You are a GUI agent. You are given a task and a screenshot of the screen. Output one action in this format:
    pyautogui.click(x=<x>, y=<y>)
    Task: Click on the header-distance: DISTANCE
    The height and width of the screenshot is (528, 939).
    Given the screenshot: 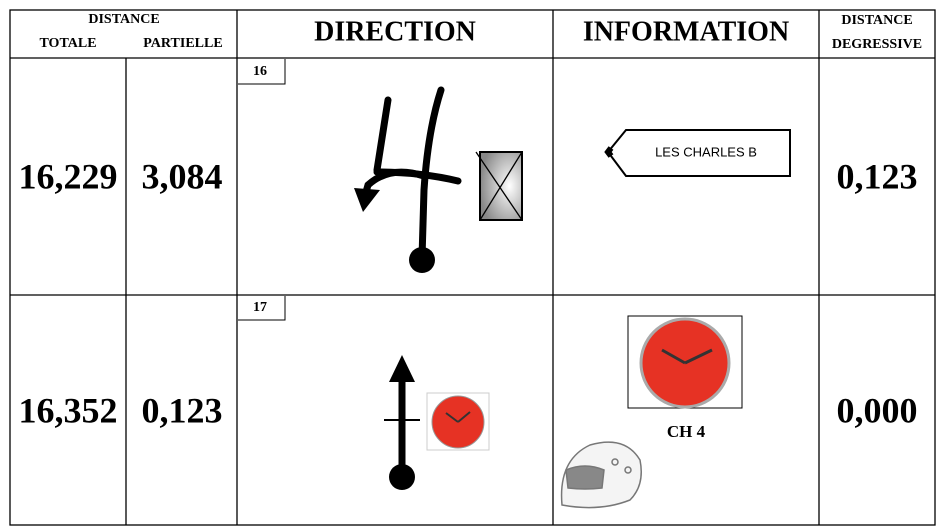 What is the action you would take?
    pyautogui.click(x=123, y=19)
    